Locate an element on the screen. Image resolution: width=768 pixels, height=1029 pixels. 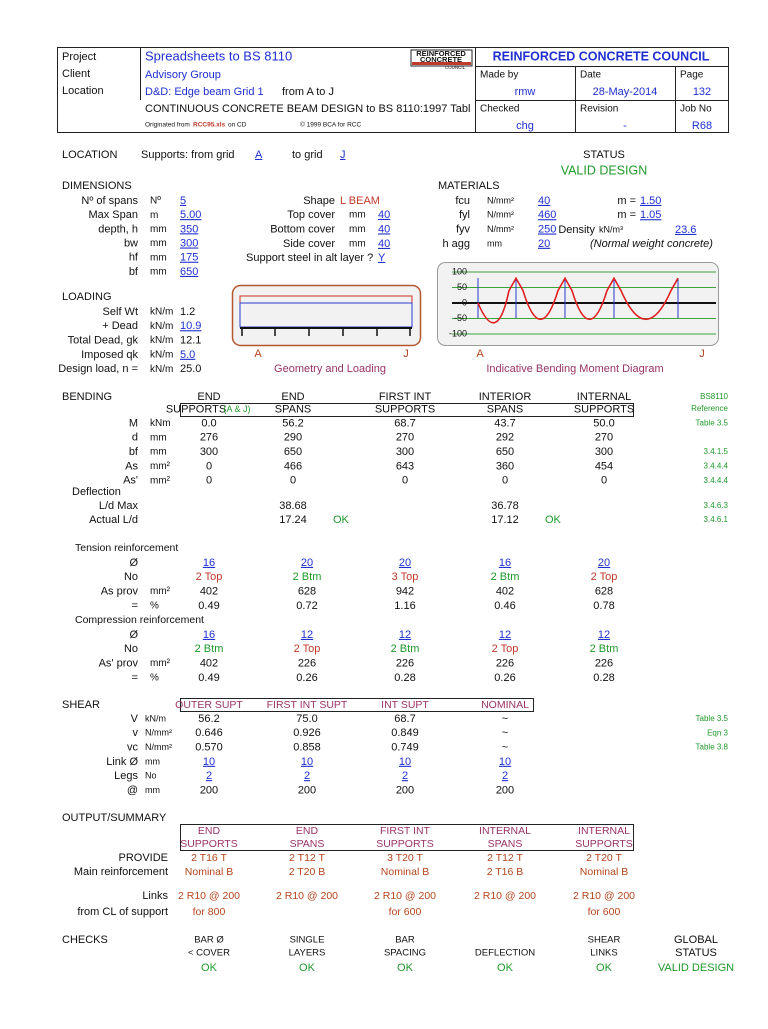
value: 292 is located at coordinates (505, 438).